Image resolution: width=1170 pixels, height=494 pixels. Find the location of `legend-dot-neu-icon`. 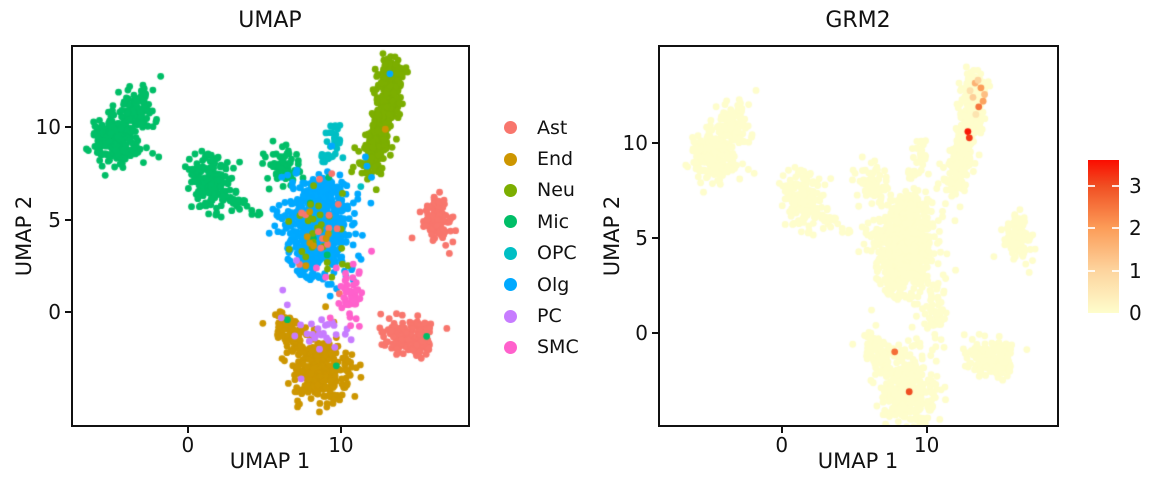

legend-dot-neu-icon is located at coordinates (510, 190).